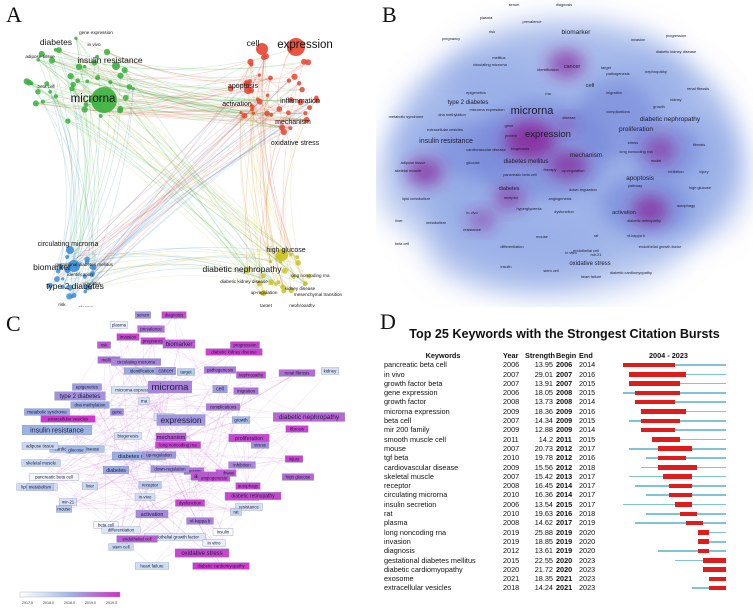 The height and width of the screenshot is (614, 753). I want to click on overlay-node: activation, so click(152, 514).